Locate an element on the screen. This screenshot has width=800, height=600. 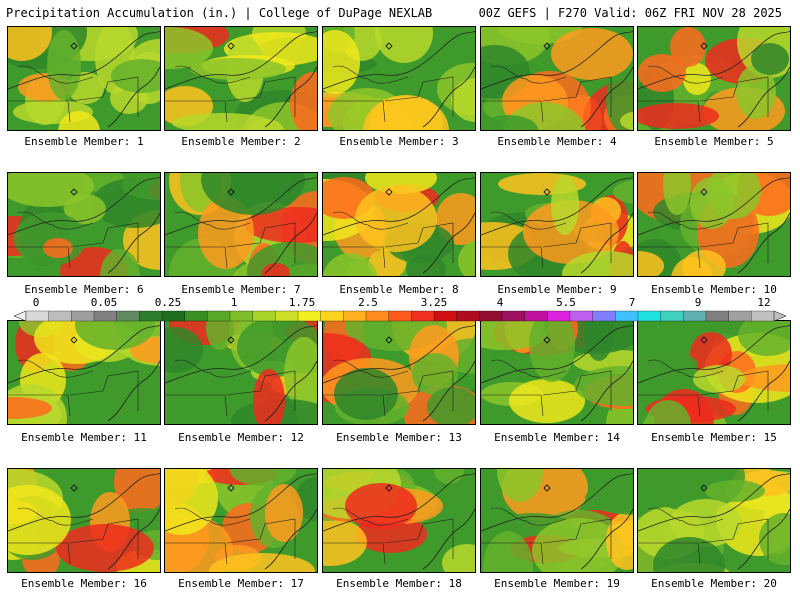
member-caption: Ensemble Member: 2 is located at coordinates (241, 141).